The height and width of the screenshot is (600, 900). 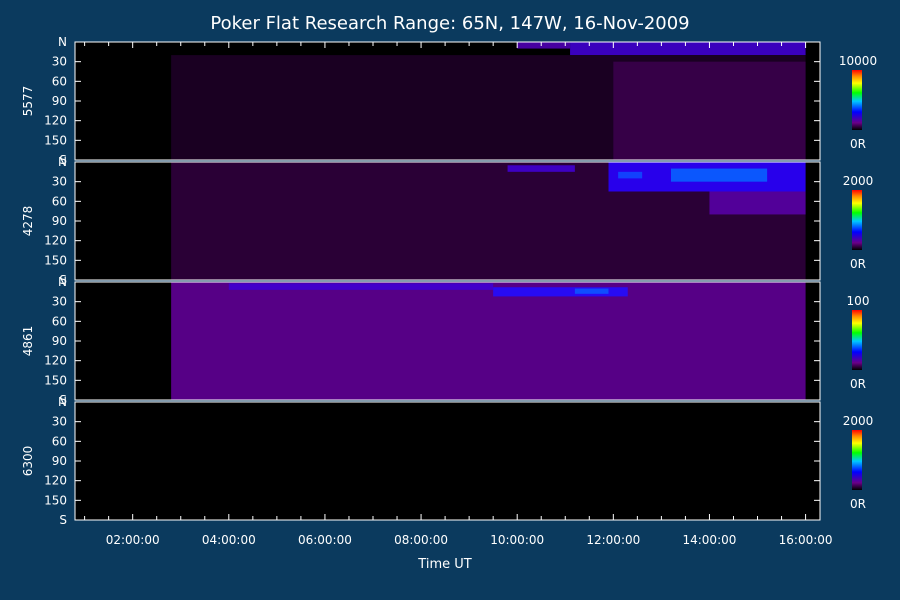 What do you see at coordinates (444, 564) in the screenshot?
I see `x-axis-label: Time UT` at bounding box center [444, 564].